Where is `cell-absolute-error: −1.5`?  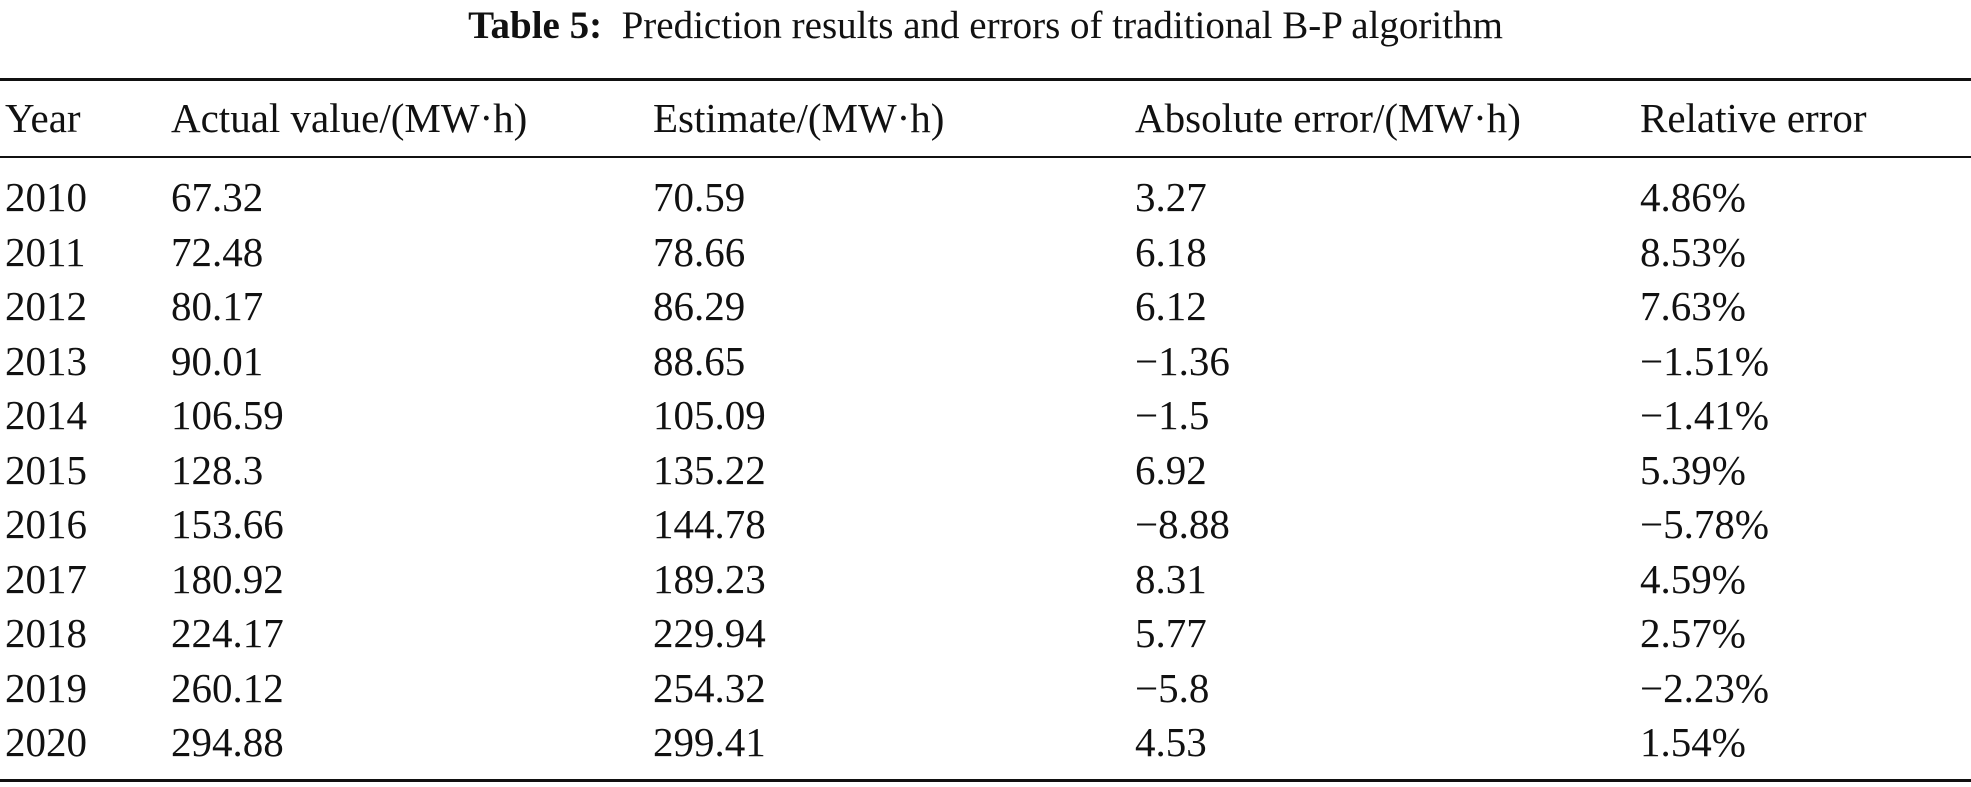 cell-absolute-error: −1.5 is located at coordinates (1172, 415).